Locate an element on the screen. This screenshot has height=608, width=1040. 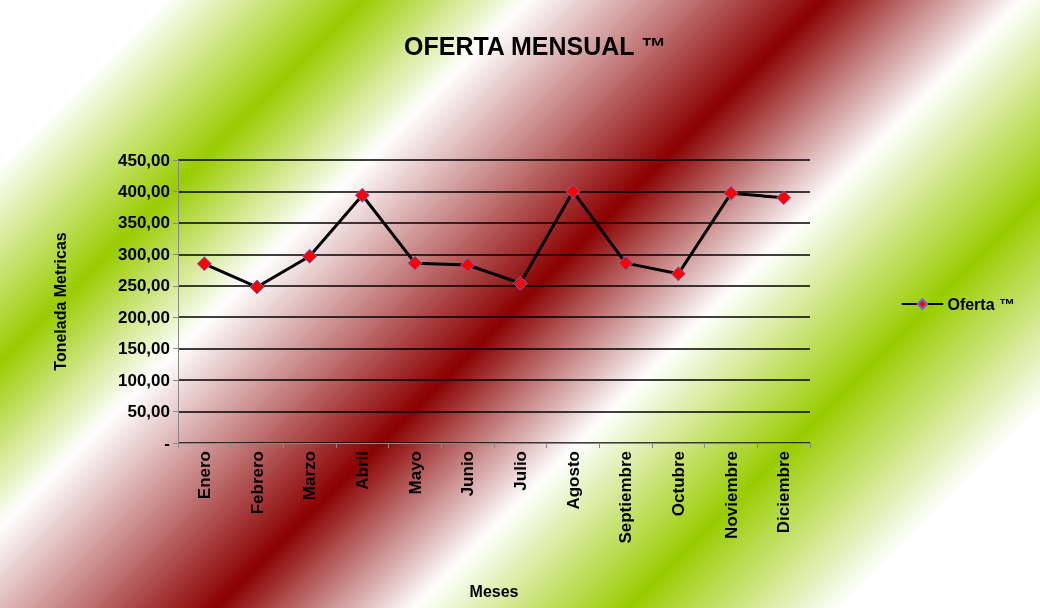
y-tick-label: 150,00 is located at coordinates (144, 349).